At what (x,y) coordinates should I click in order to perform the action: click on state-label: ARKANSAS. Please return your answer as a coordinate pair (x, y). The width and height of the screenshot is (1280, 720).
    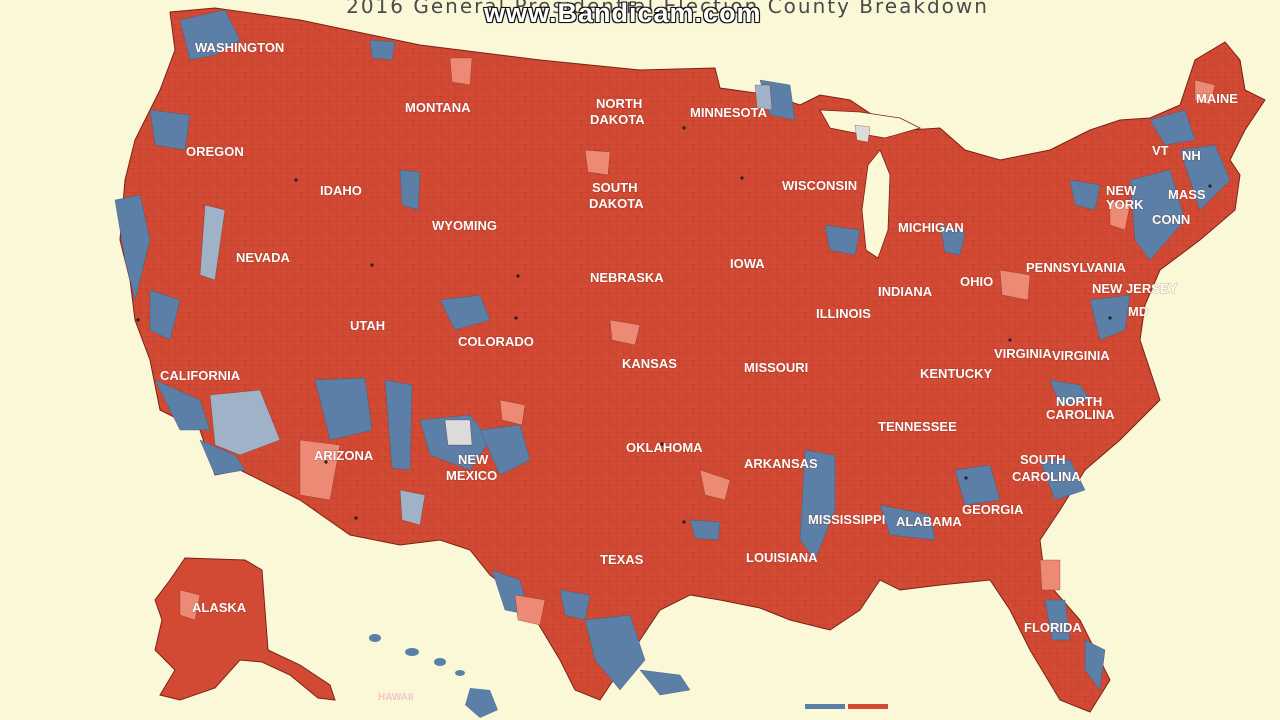
    Looking at the image, I should click on (781, 463).